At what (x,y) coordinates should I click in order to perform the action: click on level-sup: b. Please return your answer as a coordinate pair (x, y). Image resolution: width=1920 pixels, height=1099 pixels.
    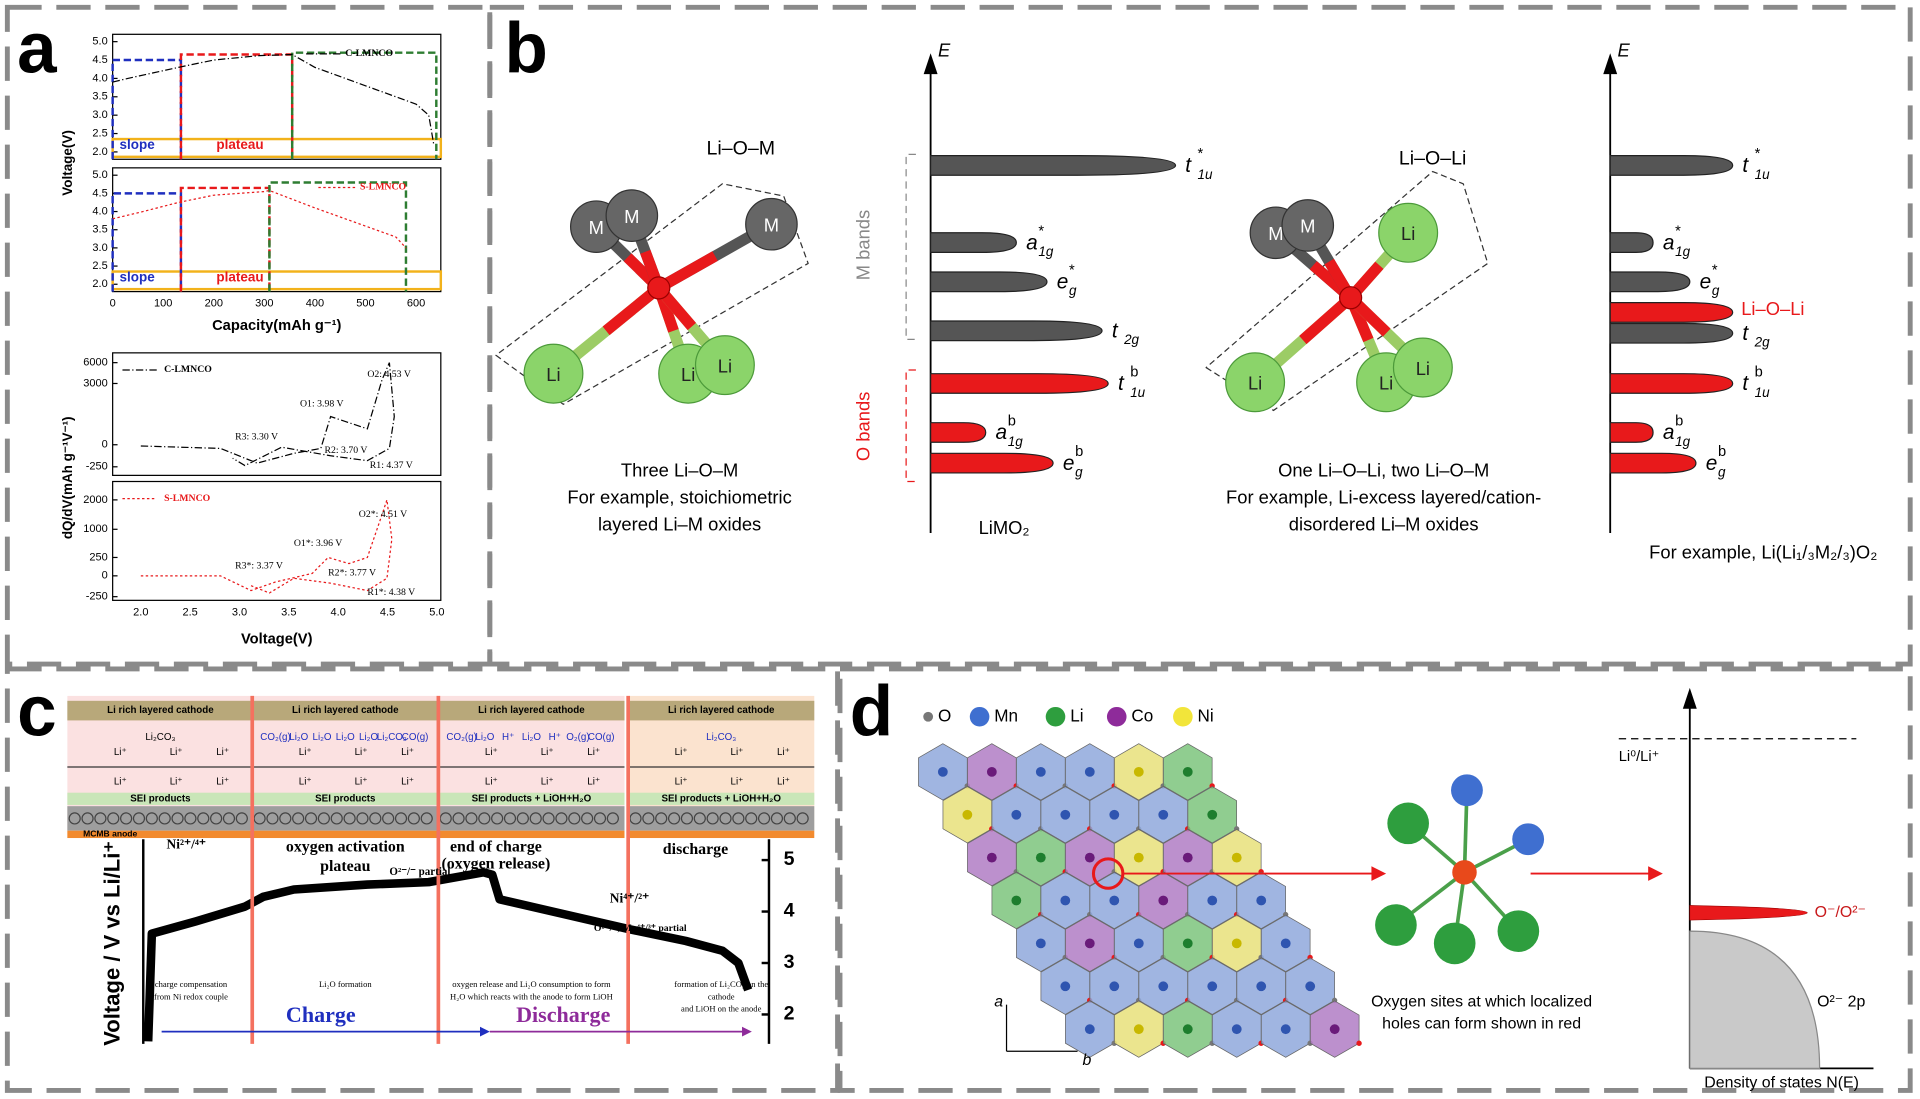
    Looking at the image, I should click on (1759, 372).